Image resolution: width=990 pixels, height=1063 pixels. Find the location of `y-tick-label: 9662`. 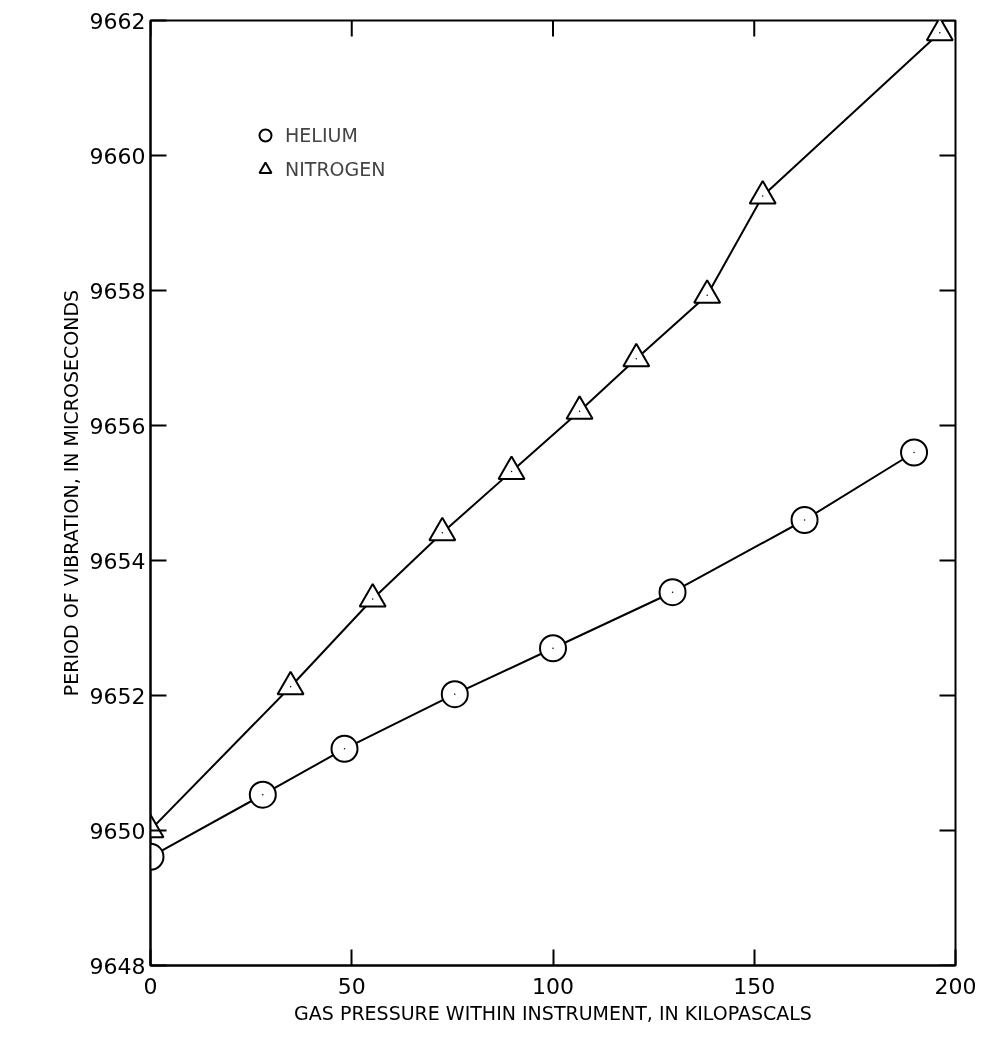

y-tick-label: 9662 is located at coordinates (117, 21).